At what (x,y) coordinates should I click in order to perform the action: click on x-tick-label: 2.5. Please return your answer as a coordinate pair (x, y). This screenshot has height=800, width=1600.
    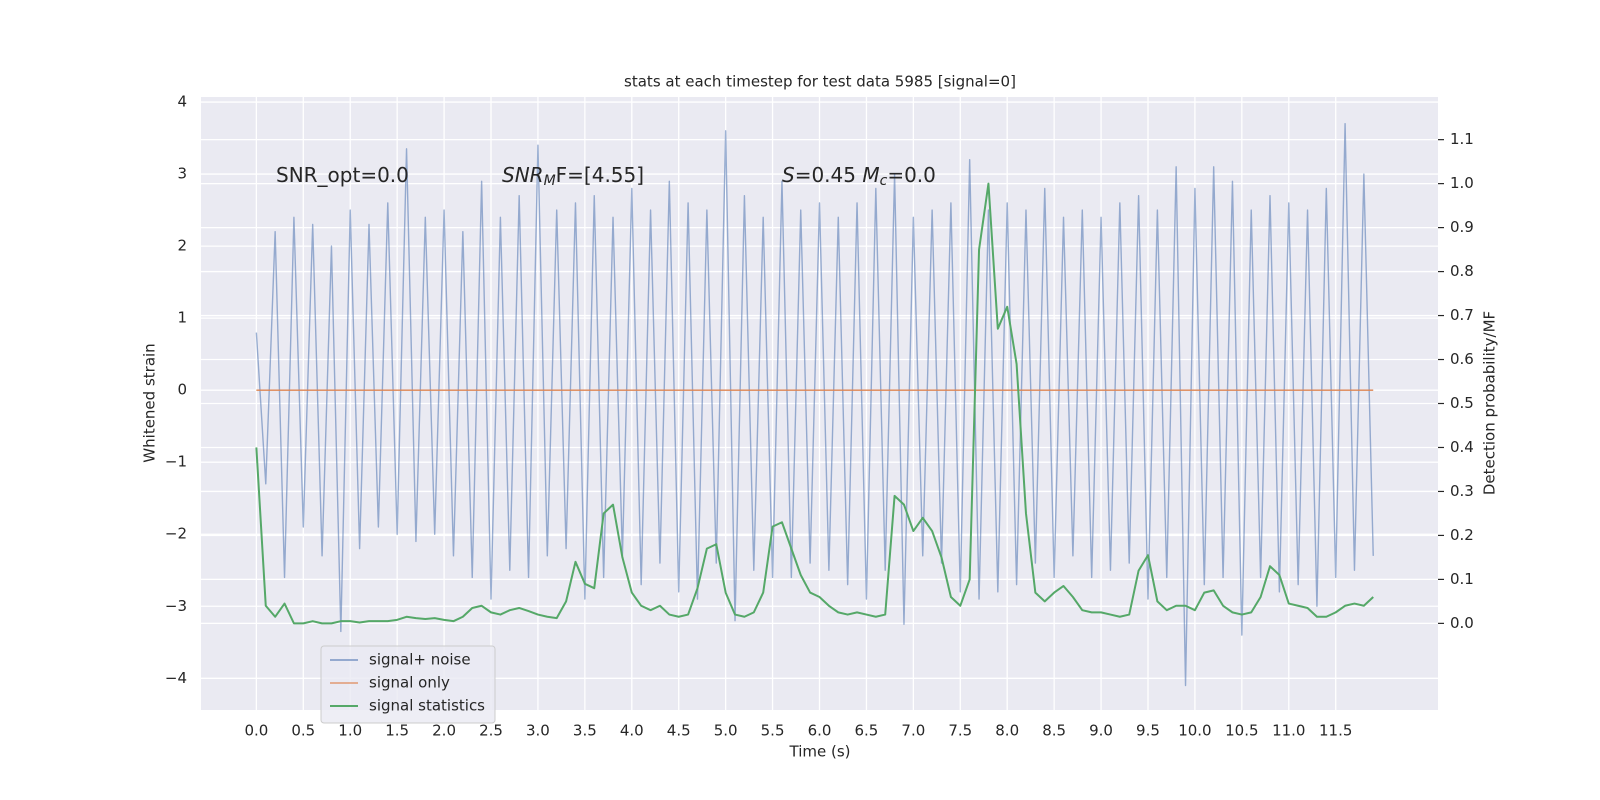
    Looking at the image, I should click on (491, 731).